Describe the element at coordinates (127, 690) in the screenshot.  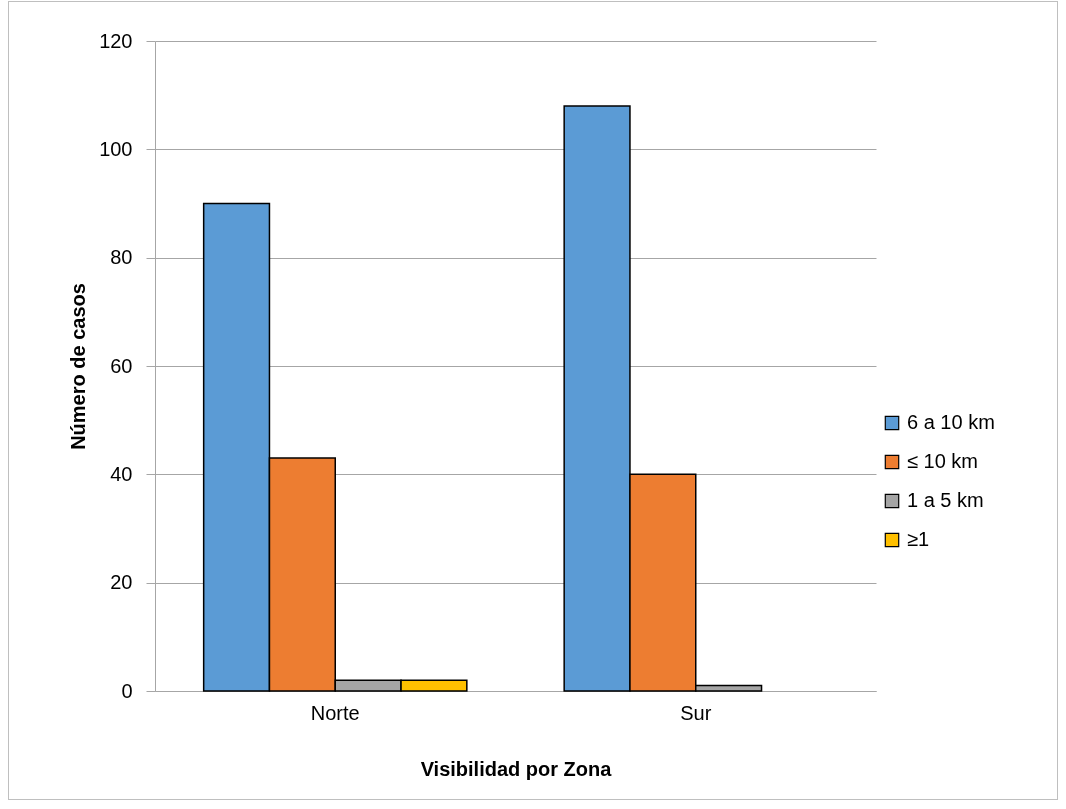
I see `y-tick-label: 0` at that location.